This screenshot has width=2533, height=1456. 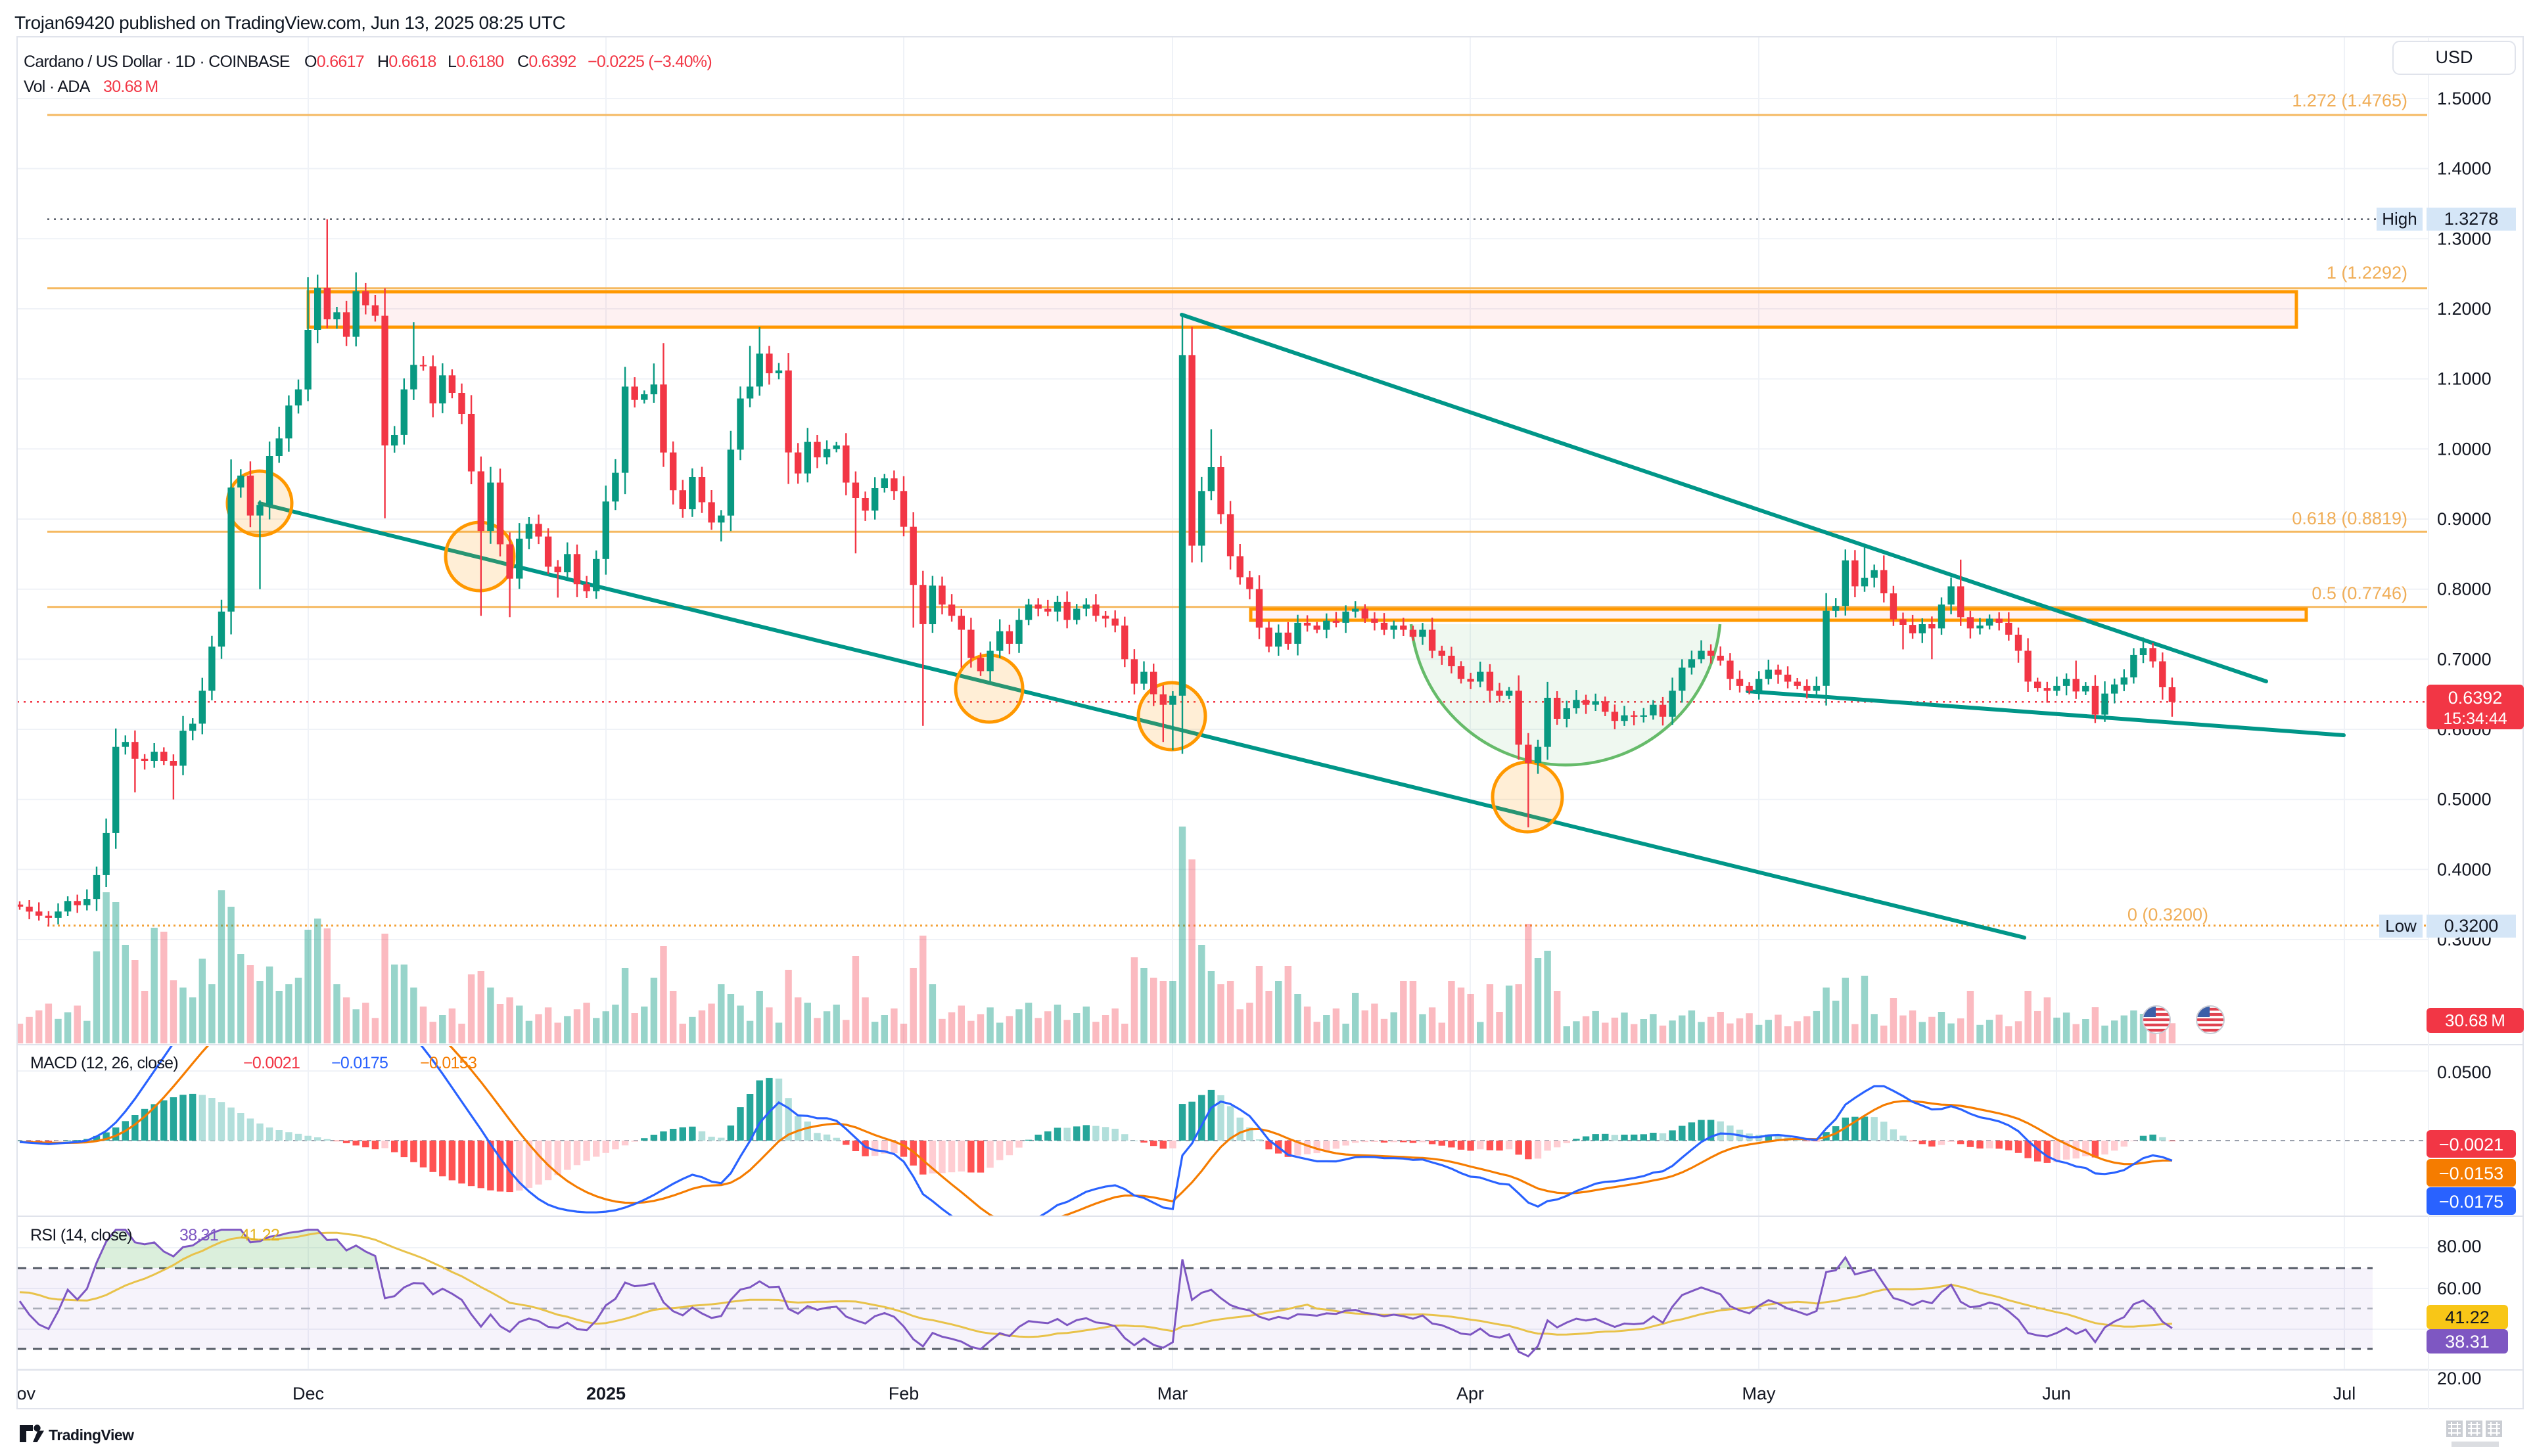 I want to click on svg-text: Mar, so click(x=1173, y=1393).